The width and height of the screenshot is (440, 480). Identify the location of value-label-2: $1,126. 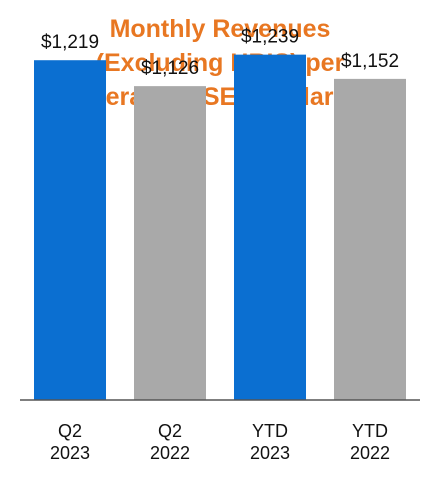
(170, 68).